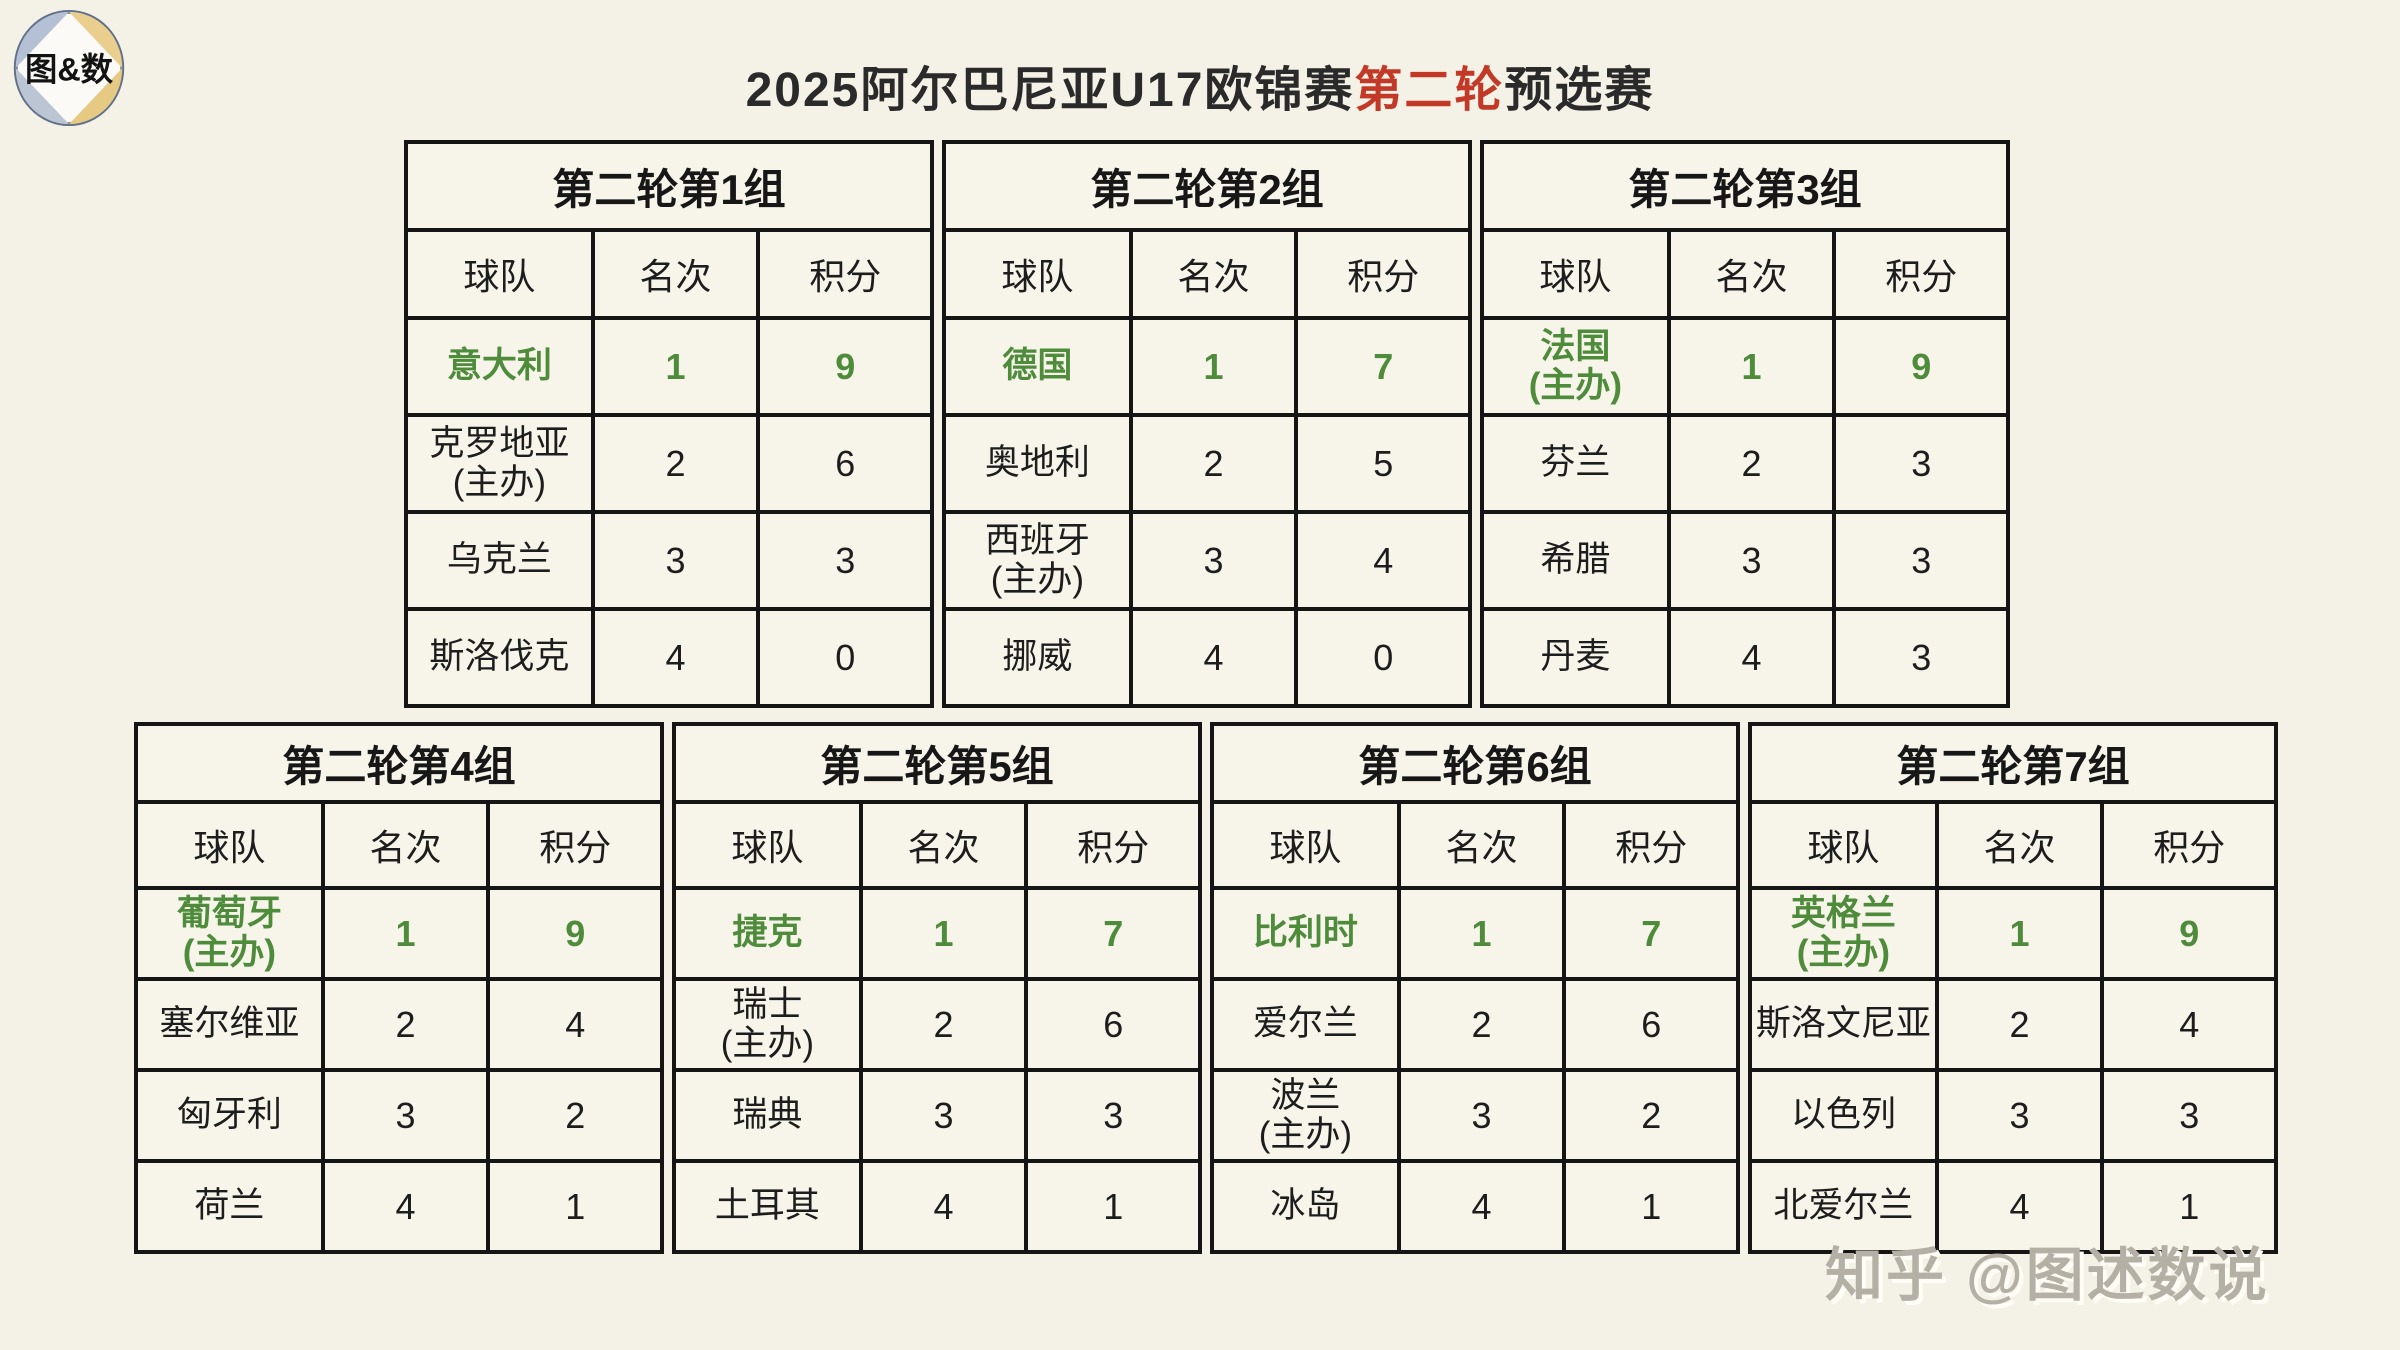  I want to click on points-cell: 6, so click(1651, 1024).